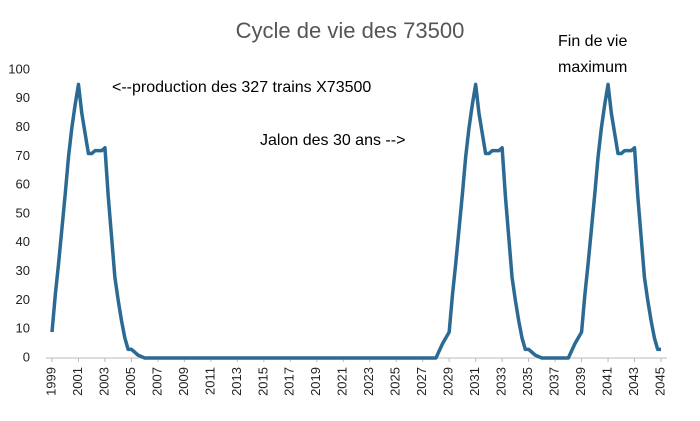 The height and width of the screenshot is (421, 700). I want to click on x-tick-label: 2029, so click(448, 381).